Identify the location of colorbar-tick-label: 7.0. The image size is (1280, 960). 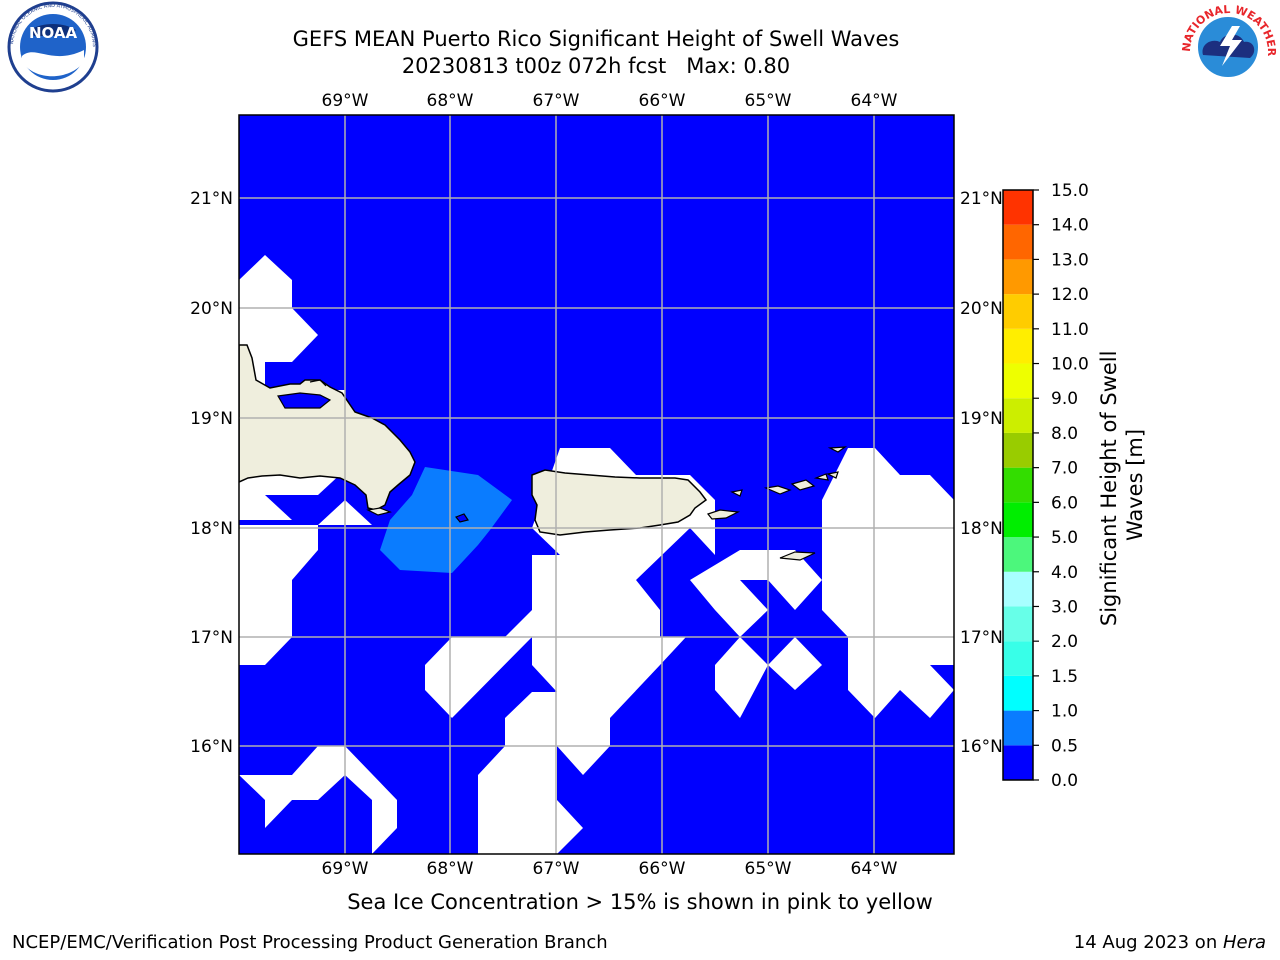
(1064, 469).